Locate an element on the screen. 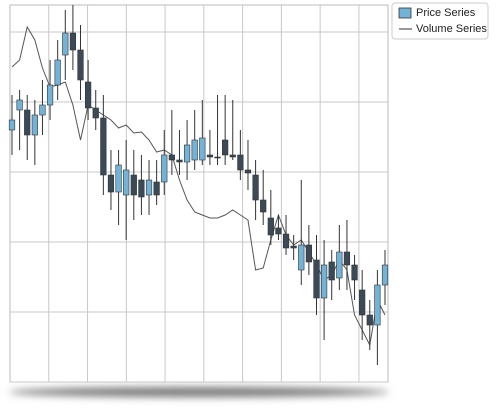 This screenshot has width=501, height=410. legend-icon is located at coordinates (405, 13).